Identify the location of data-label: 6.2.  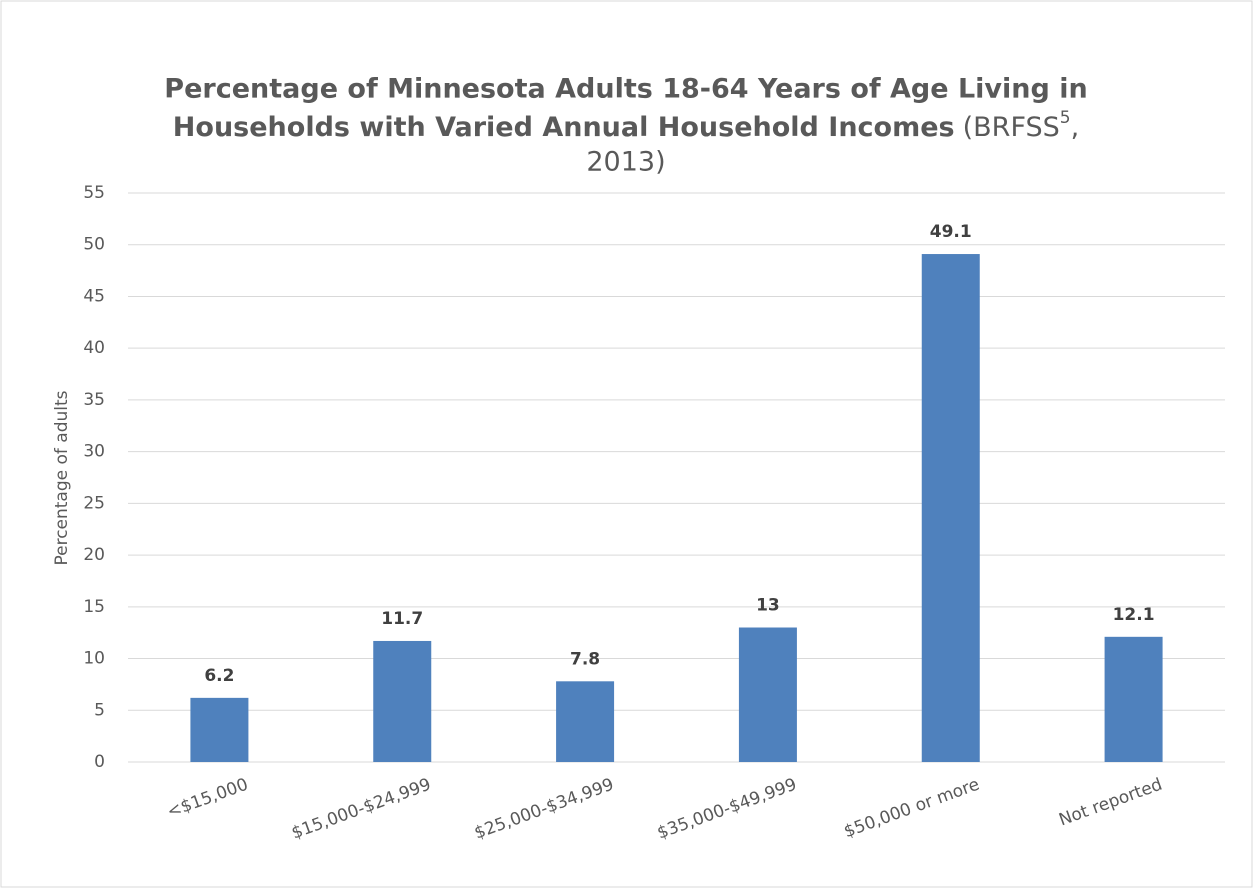
(219, 676).